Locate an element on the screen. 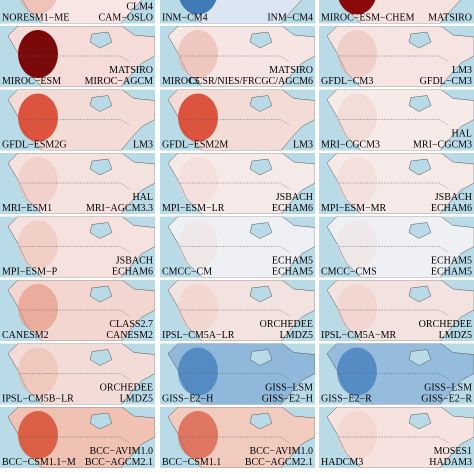  map-panel: GFDL−ESM2M LM3 is located at coordinates (237, 120).